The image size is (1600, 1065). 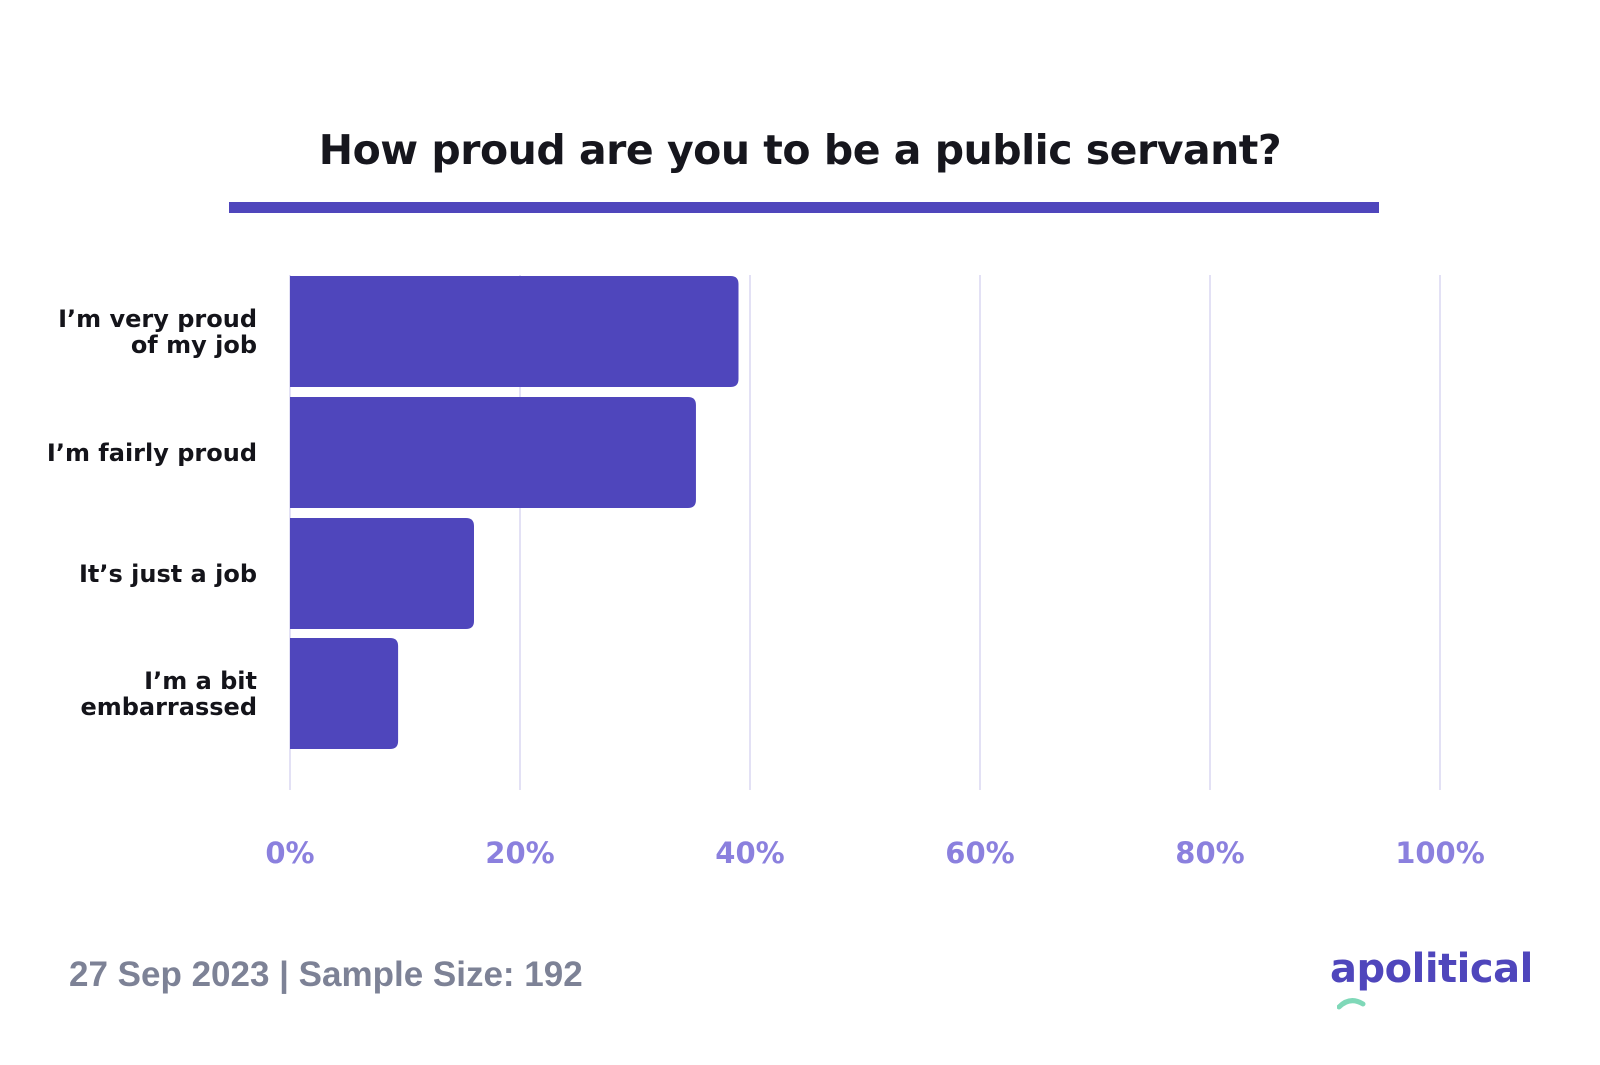 I want to click on category-label-3: I’m a bit embarrassed, so click(x=168, y=693).